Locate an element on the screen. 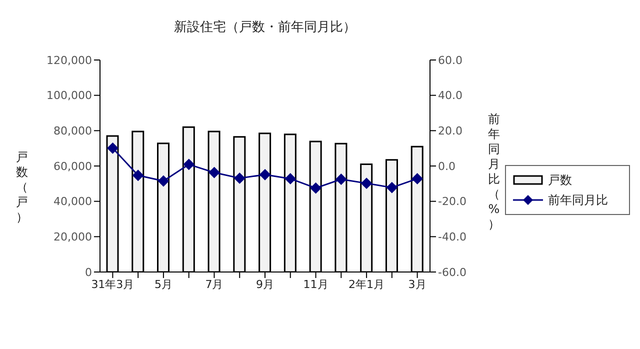  x-tick-label: 5月 is located at coordinates (163, 284).